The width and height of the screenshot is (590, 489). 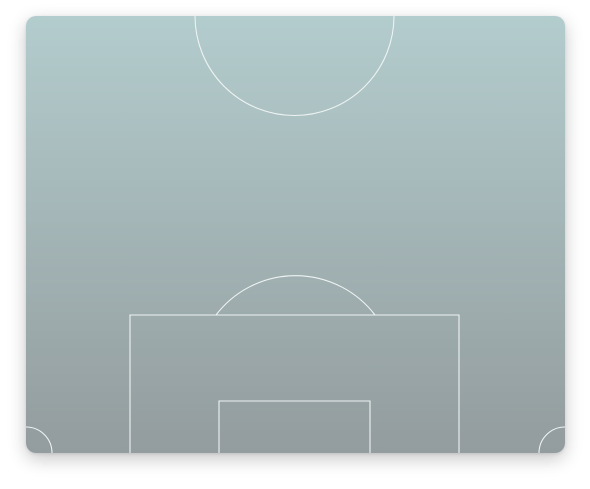 What do you see at coordinates (295, 295) in the screenshot?
I see `penalty-arc` at bounding box center [295, 295].